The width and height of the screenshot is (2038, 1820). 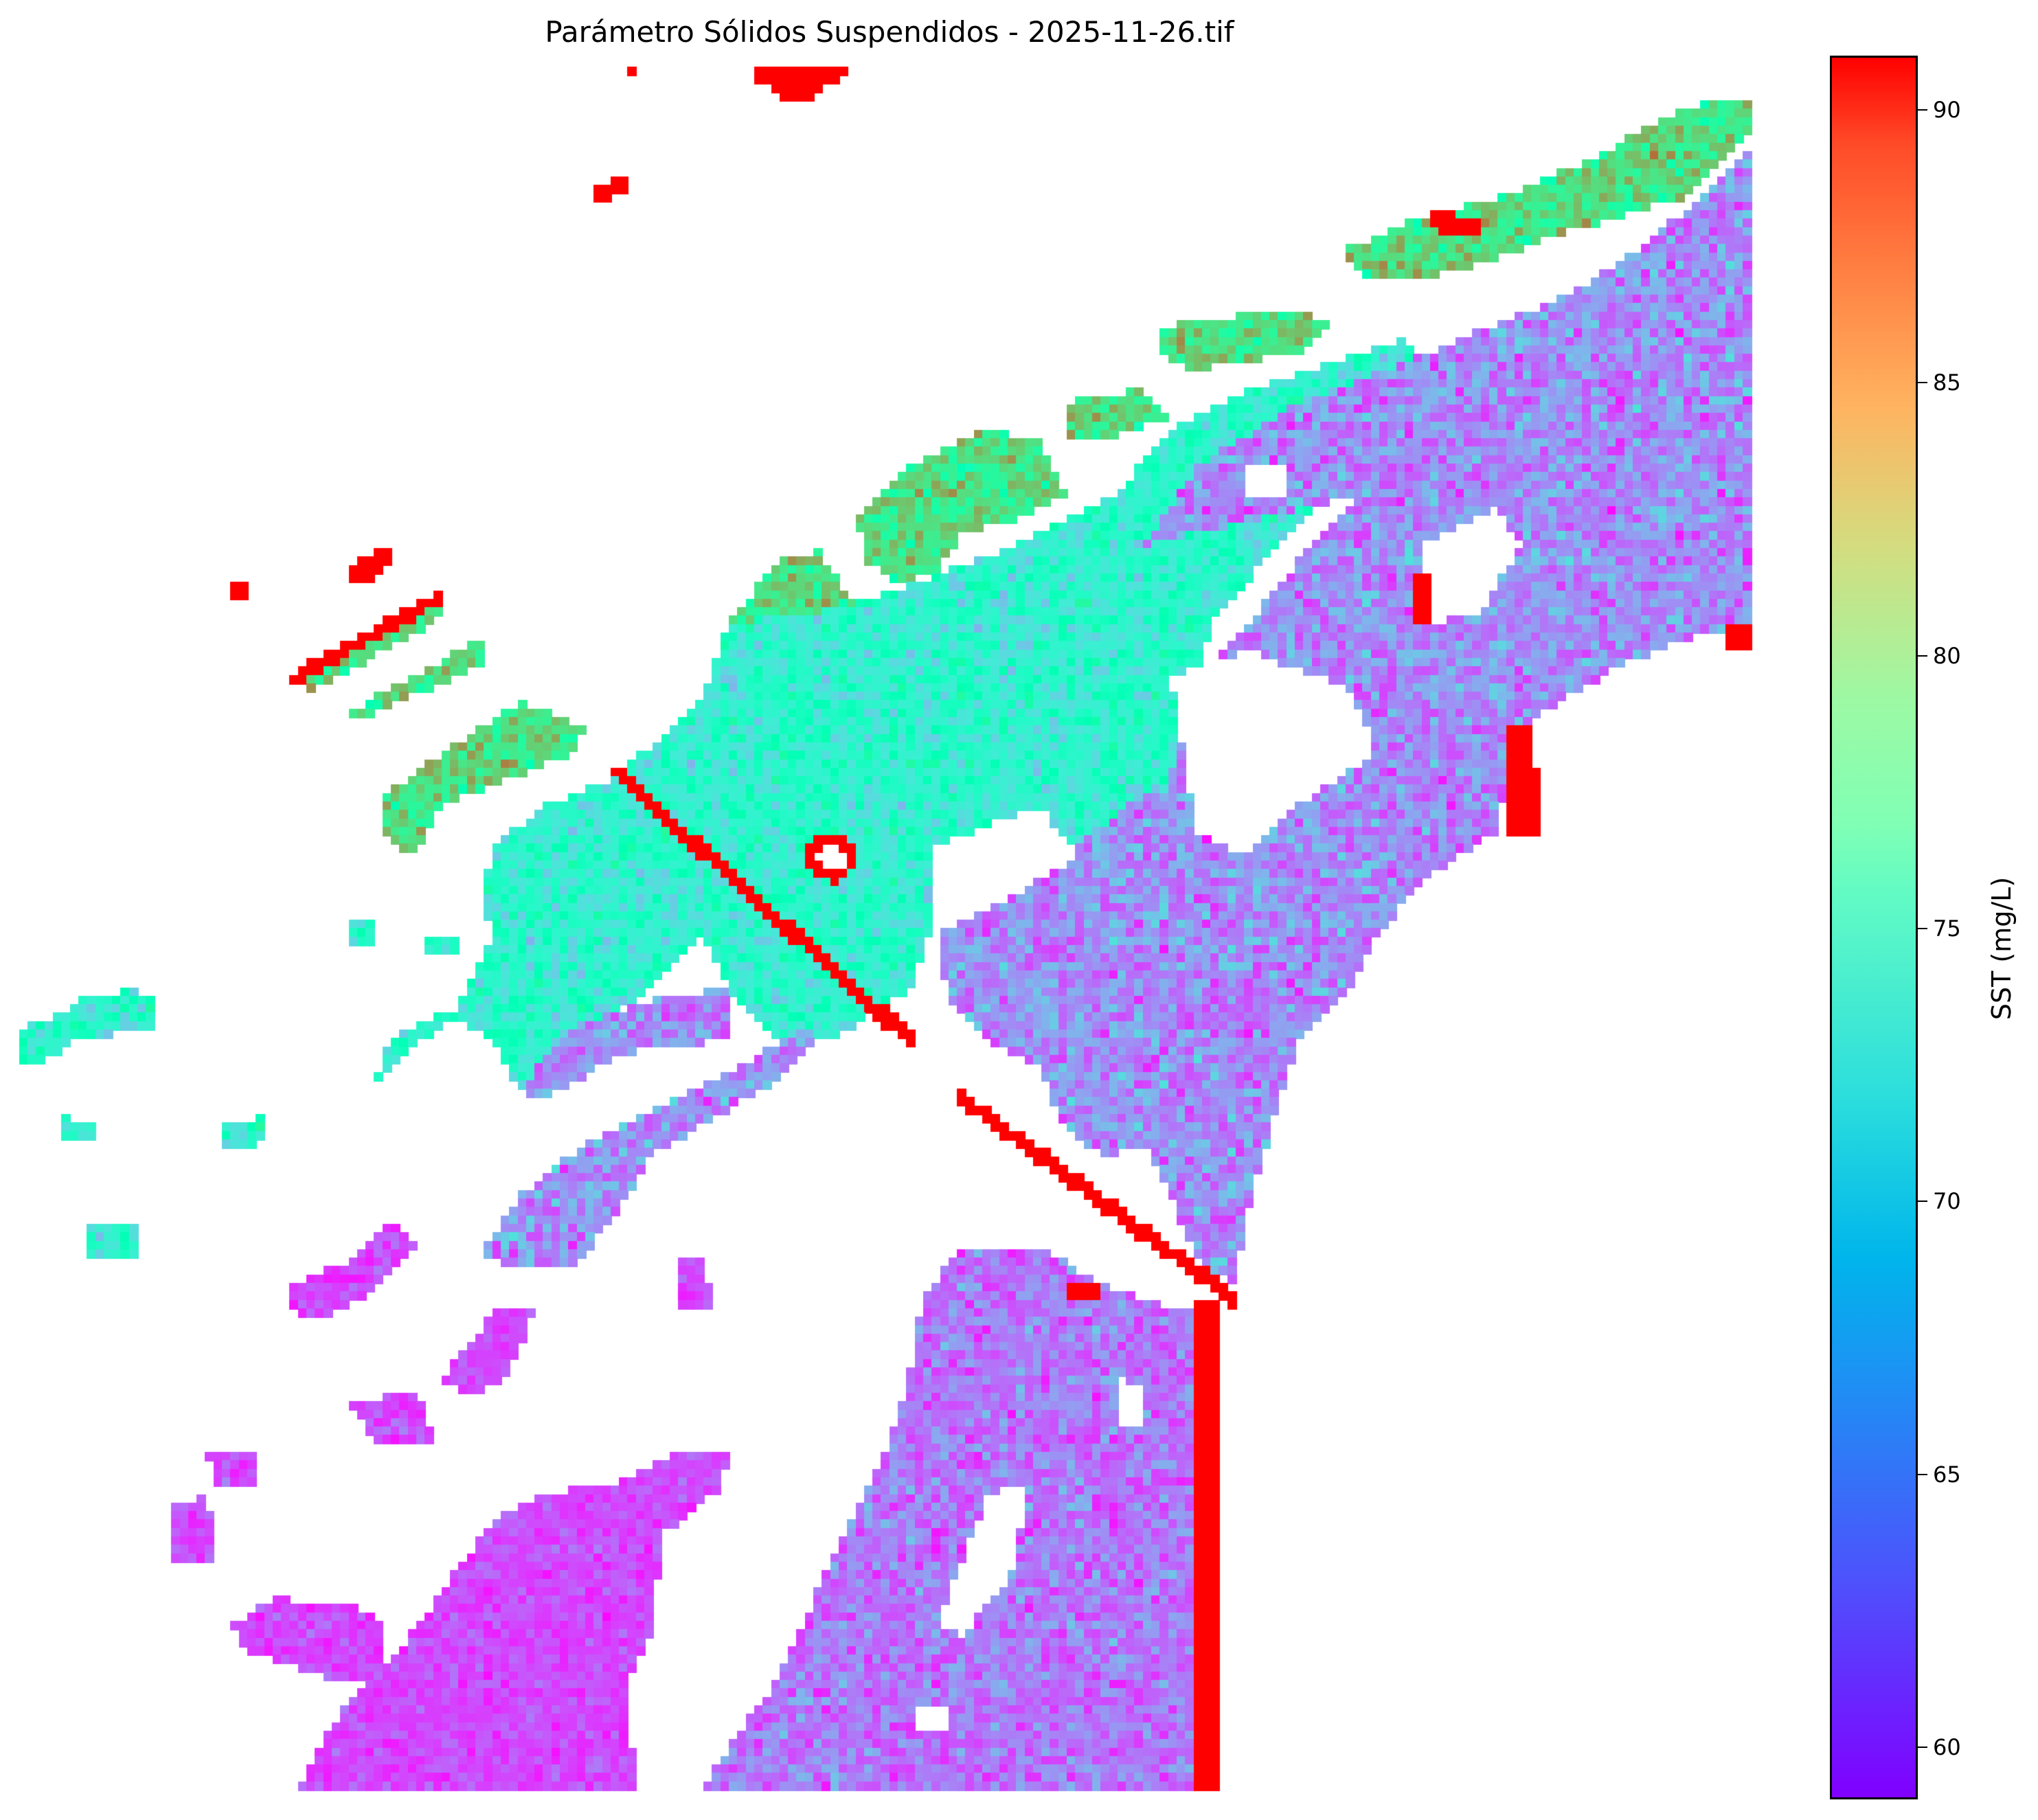 I want to click on colorbar-tick-label: 80, so click(x=1947, y=655).